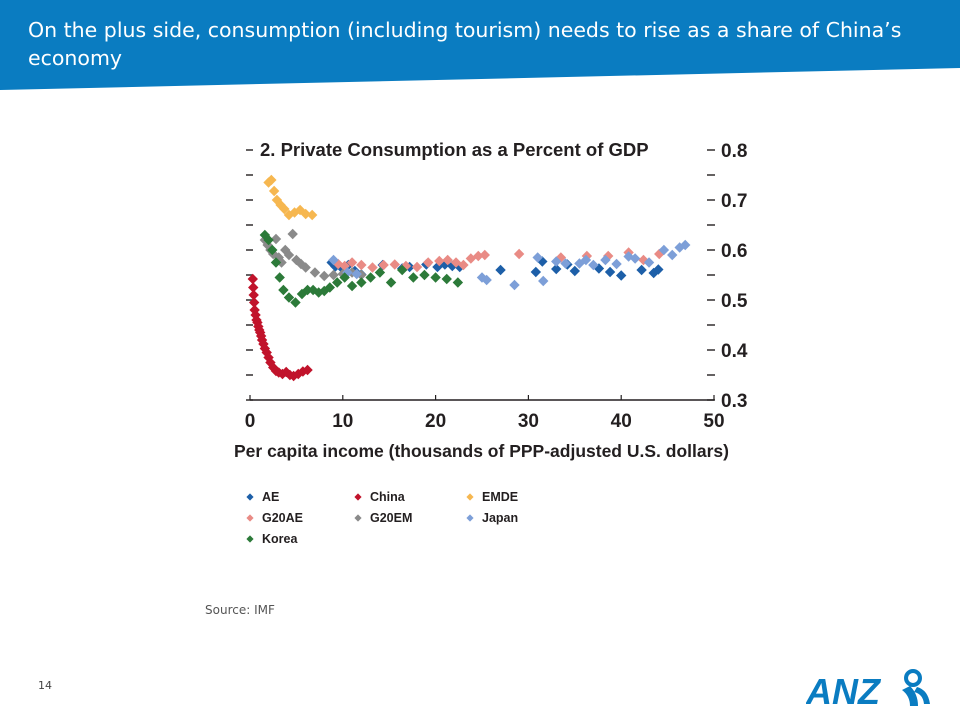 The width and height of the screenshot is (960, 720). I want to click on legend-label-g20ae: G20AE, so click(282, 518).